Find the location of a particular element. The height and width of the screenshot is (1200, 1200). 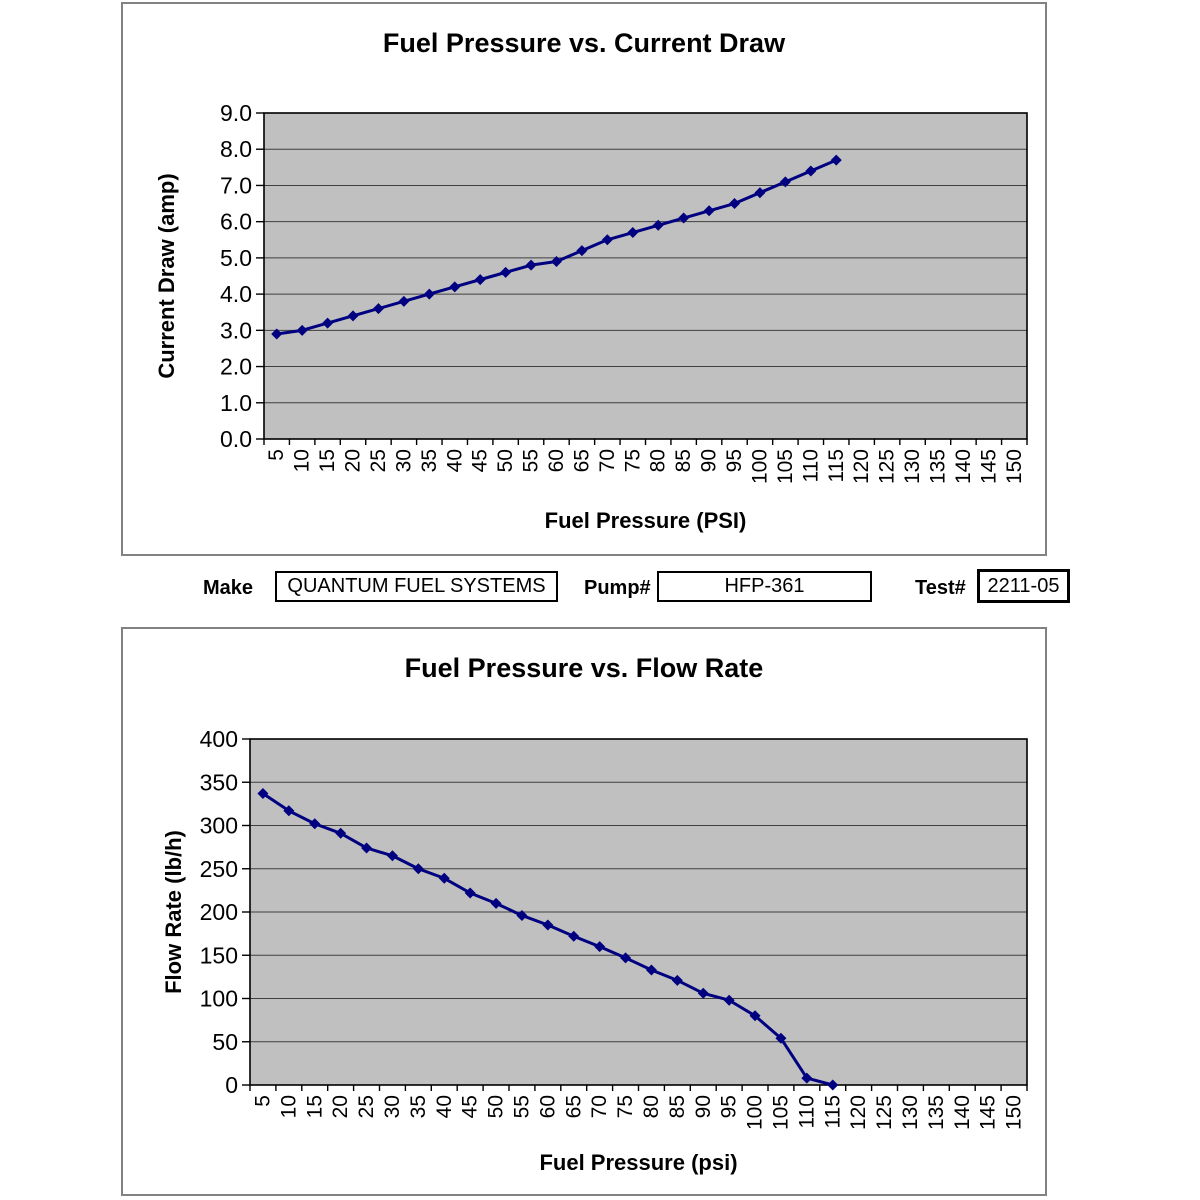

test-number-field-value: 2211-05 is located at coordinates (1023, 586).